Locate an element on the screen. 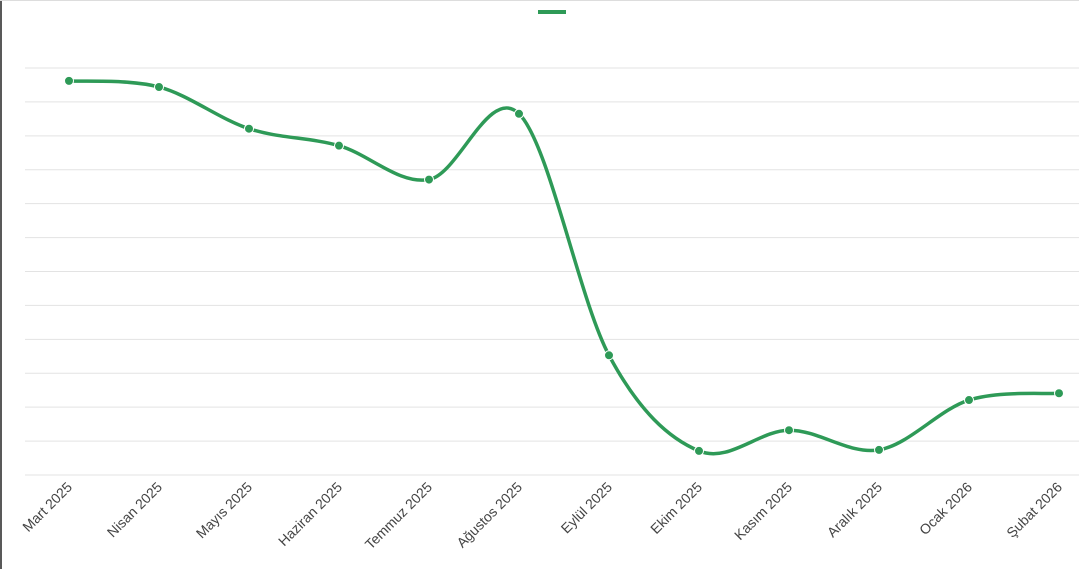 This screenshot has height=569, width=1079. x-tick-label: Aralık 2025 is located at coordinates (855, 510).